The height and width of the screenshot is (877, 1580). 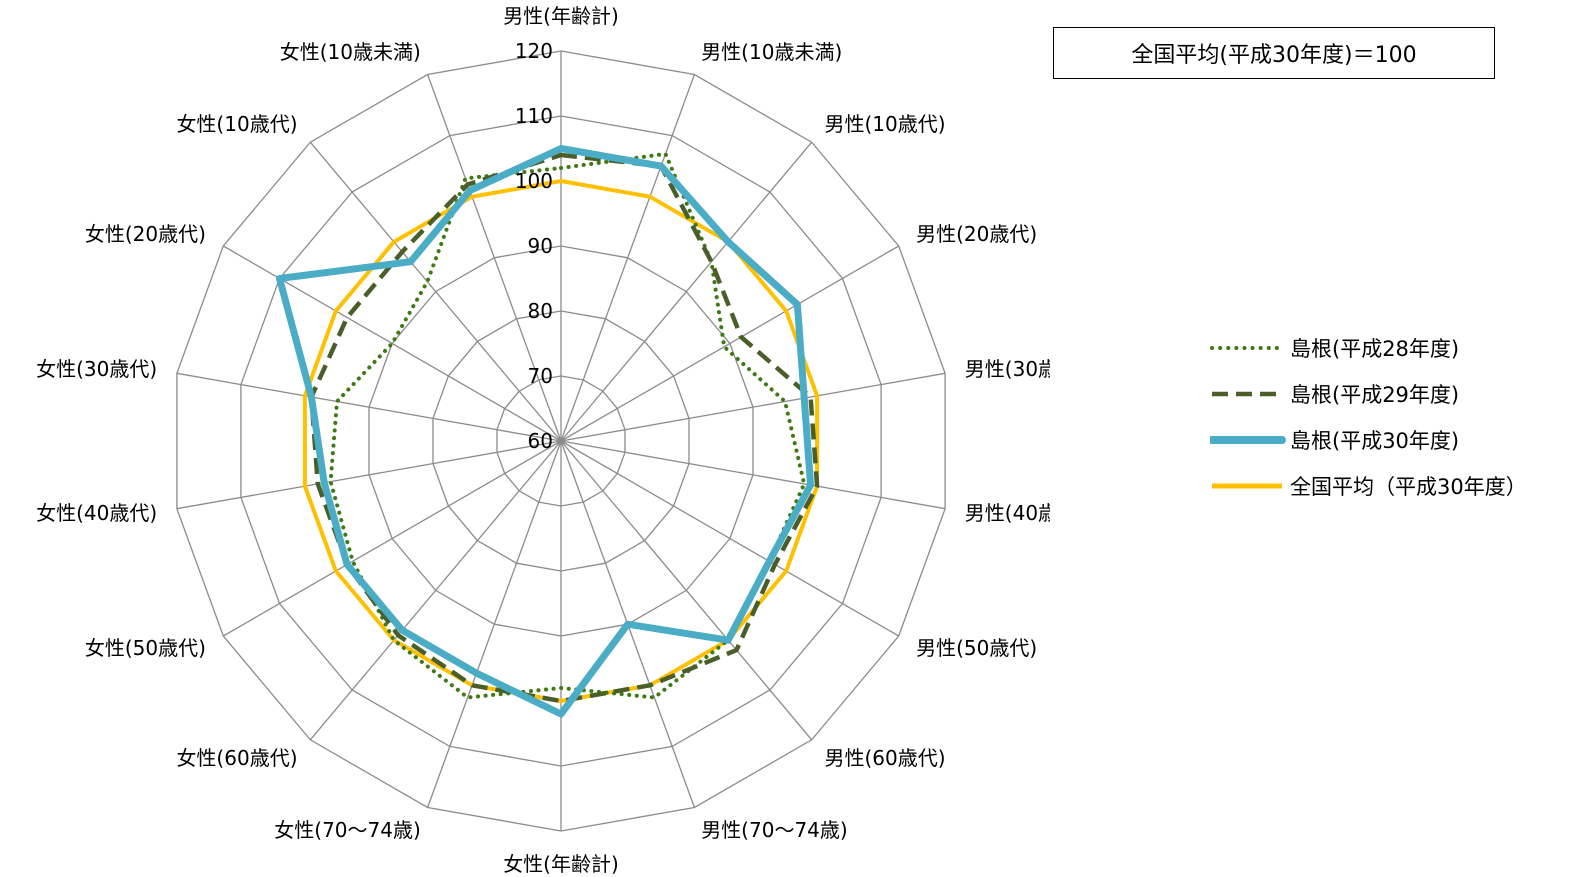 I want to click on category-label-7: 男性(60歳代), so click(x=885, y=758).